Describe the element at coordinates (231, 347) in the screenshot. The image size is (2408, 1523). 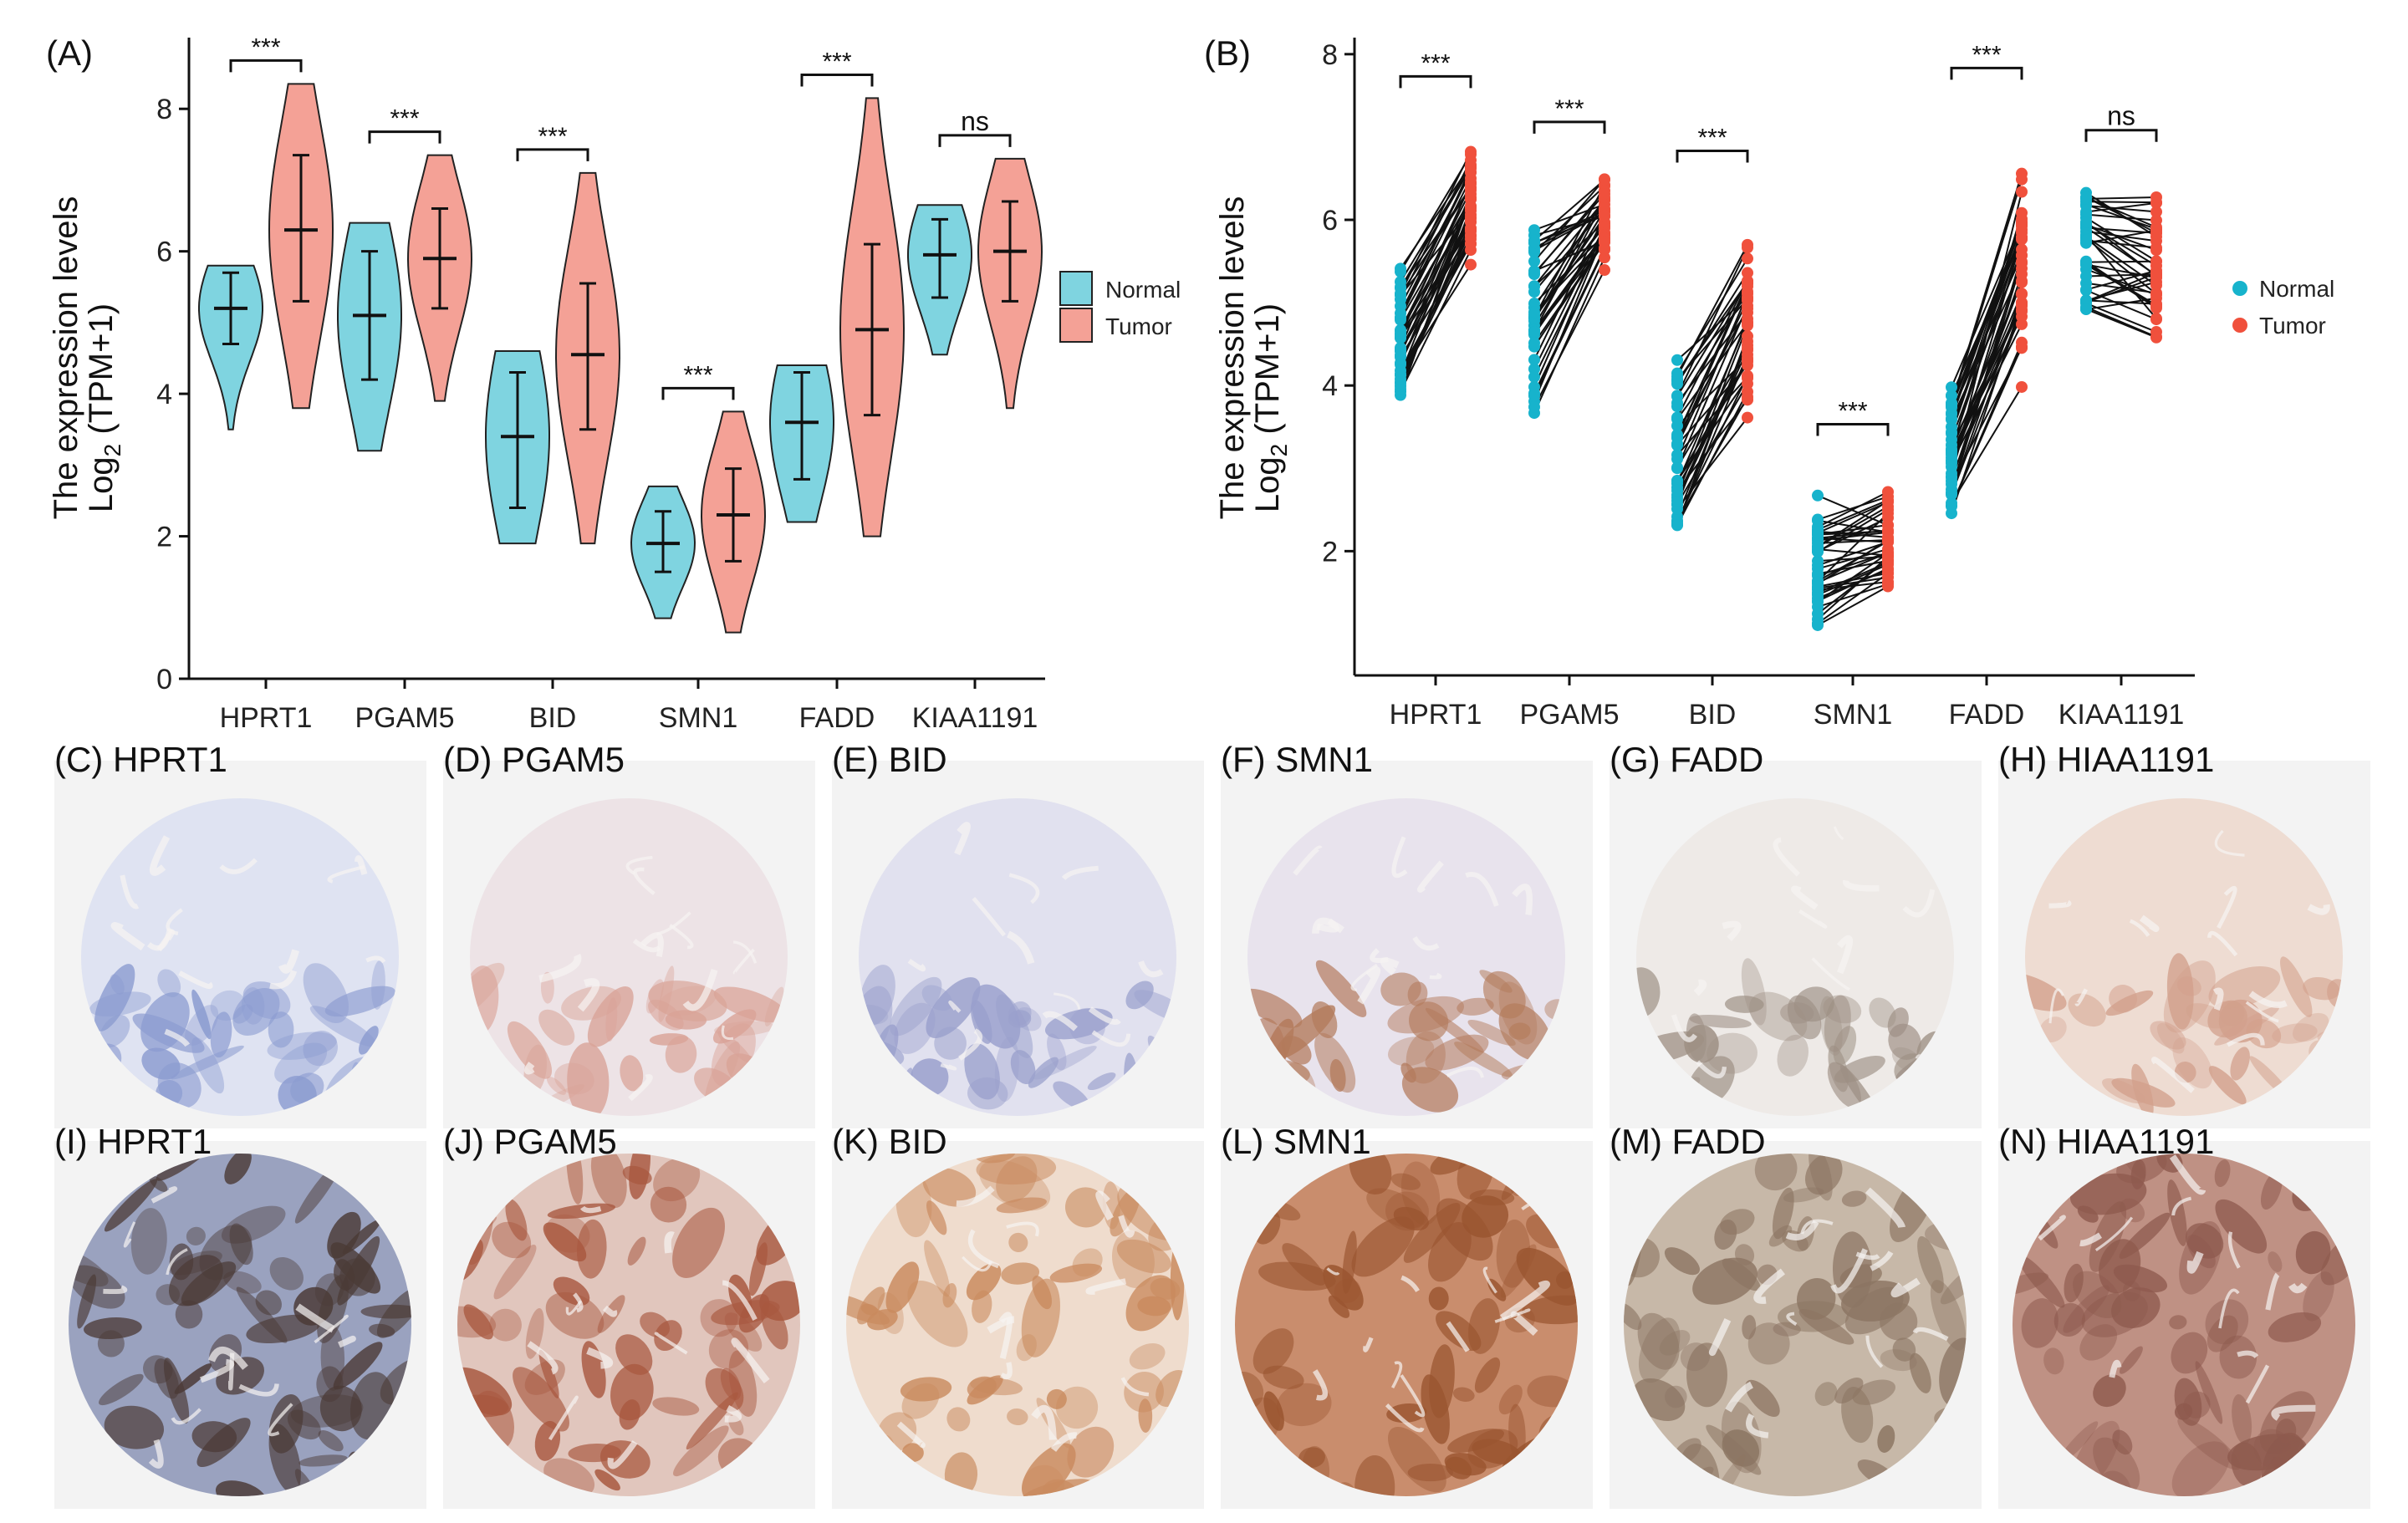
I see `violin-normal` at that location.